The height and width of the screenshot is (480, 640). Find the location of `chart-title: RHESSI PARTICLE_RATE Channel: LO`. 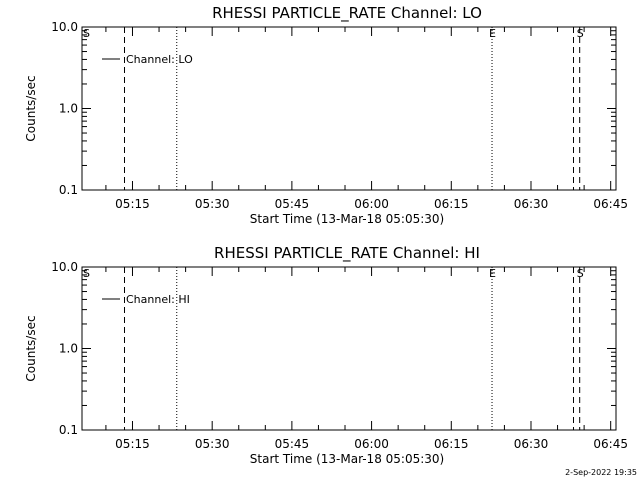

chart-title: RHESSI PARTICLE_RATE Channel: LO is located at coordinates (347, 13).